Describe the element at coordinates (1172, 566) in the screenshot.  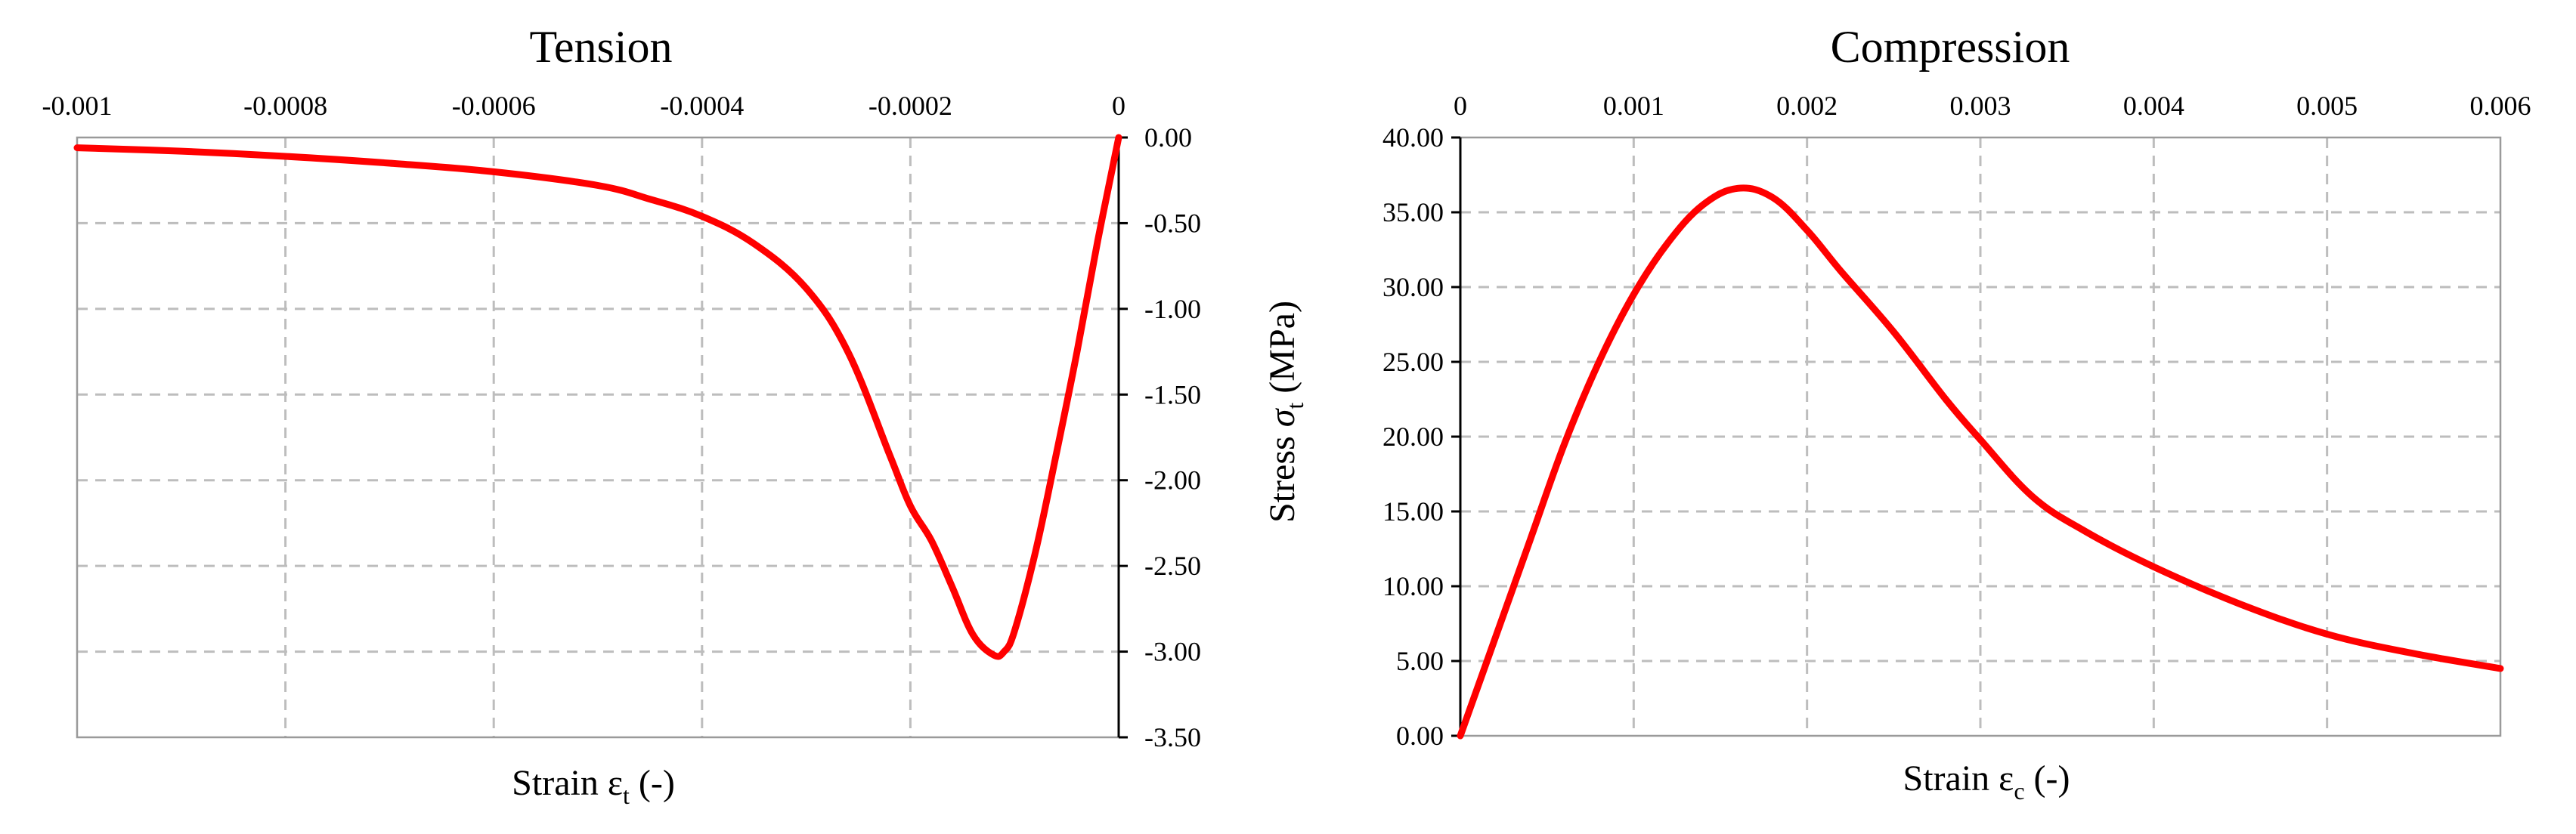
I see `t-y-tick-label: -2.50` at that location.